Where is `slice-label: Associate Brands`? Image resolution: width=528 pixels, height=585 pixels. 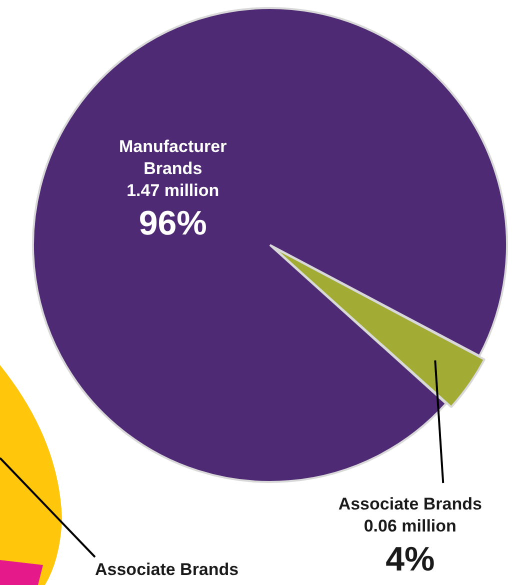 slice-label: Associate Brands is located at coordinates (410, 504).